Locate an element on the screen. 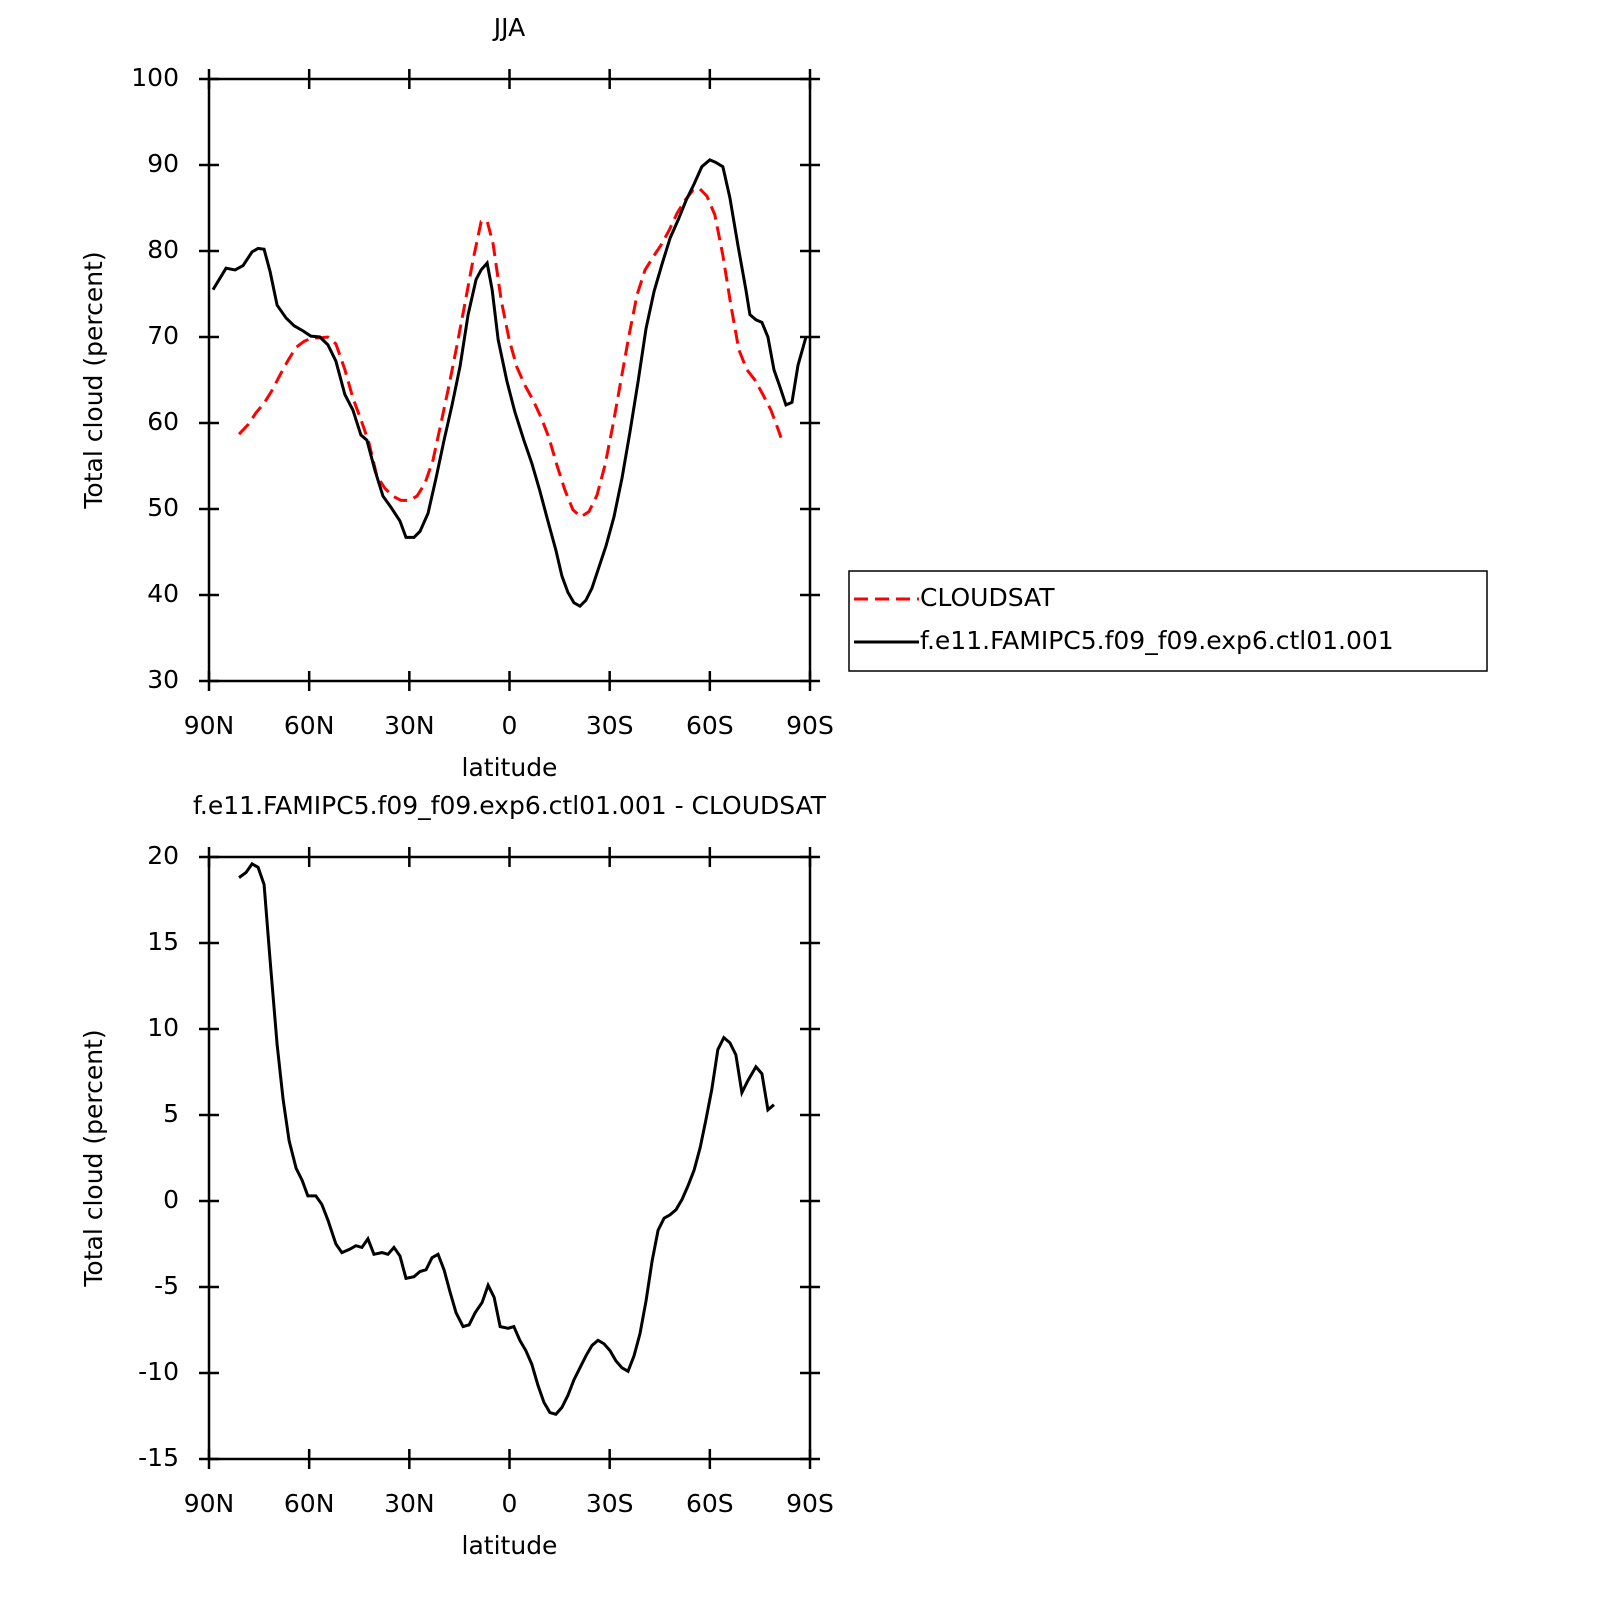 This screenshot has width=1608, height=1608. y-tick-label: 100 is located at coordinates (155, 77).